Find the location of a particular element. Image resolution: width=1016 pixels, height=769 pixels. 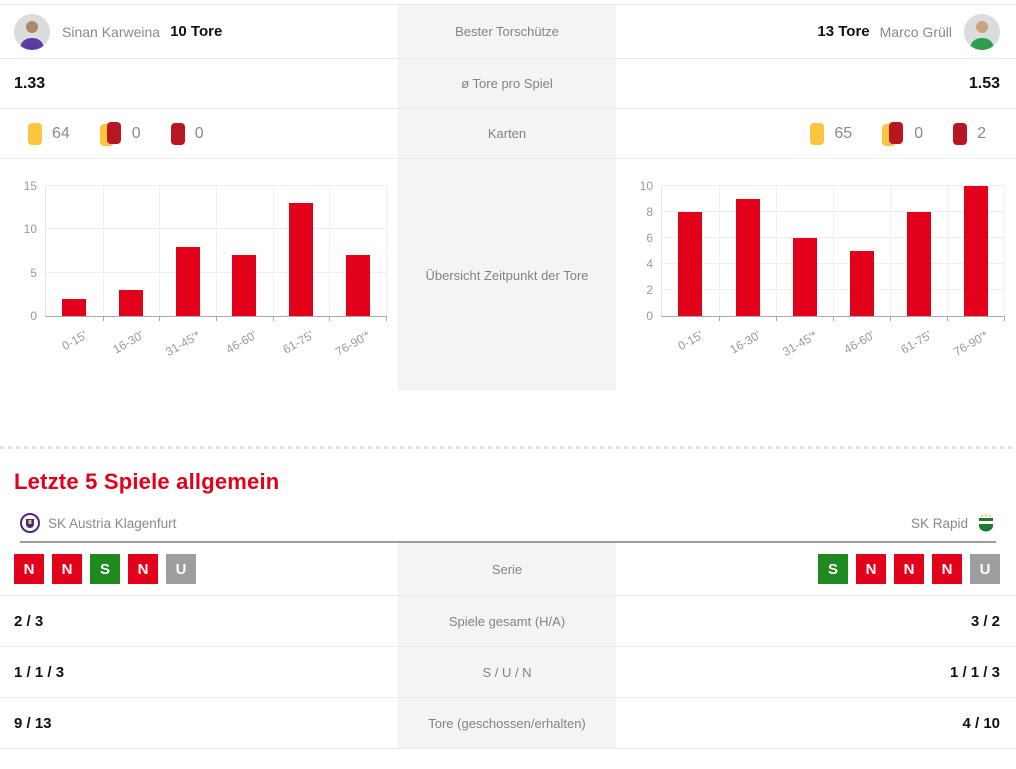

x-axis-tick-label: 0-15' is located at coordinates (690, 341).